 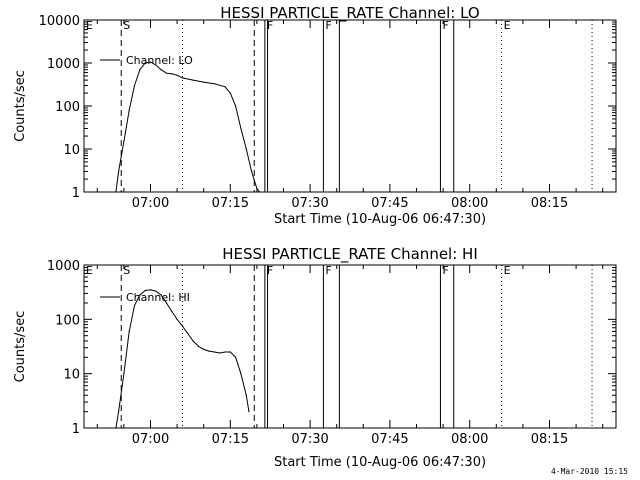 What do you see at coordinates (349, 13) in the screenshot?
I see `chart-title: HESSI PARTICLE_RATE Channel: LO` at bounding box center [349, 13].